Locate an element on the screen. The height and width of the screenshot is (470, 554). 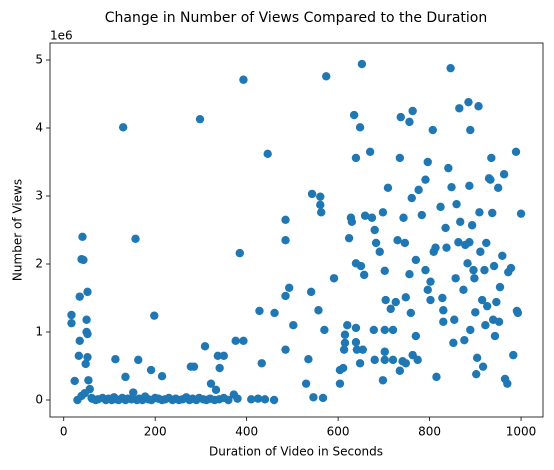
y-tick-label: 4 is located at coordinates (39, 128).